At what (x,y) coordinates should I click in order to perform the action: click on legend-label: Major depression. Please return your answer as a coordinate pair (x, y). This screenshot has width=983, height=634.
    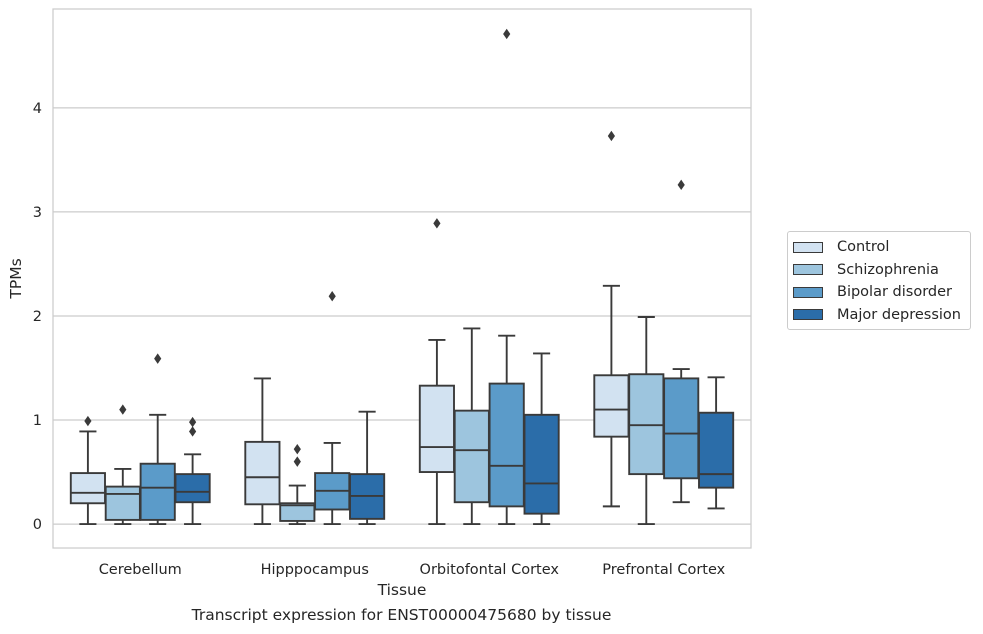
    Looking at the image, I should click on (899, 314).